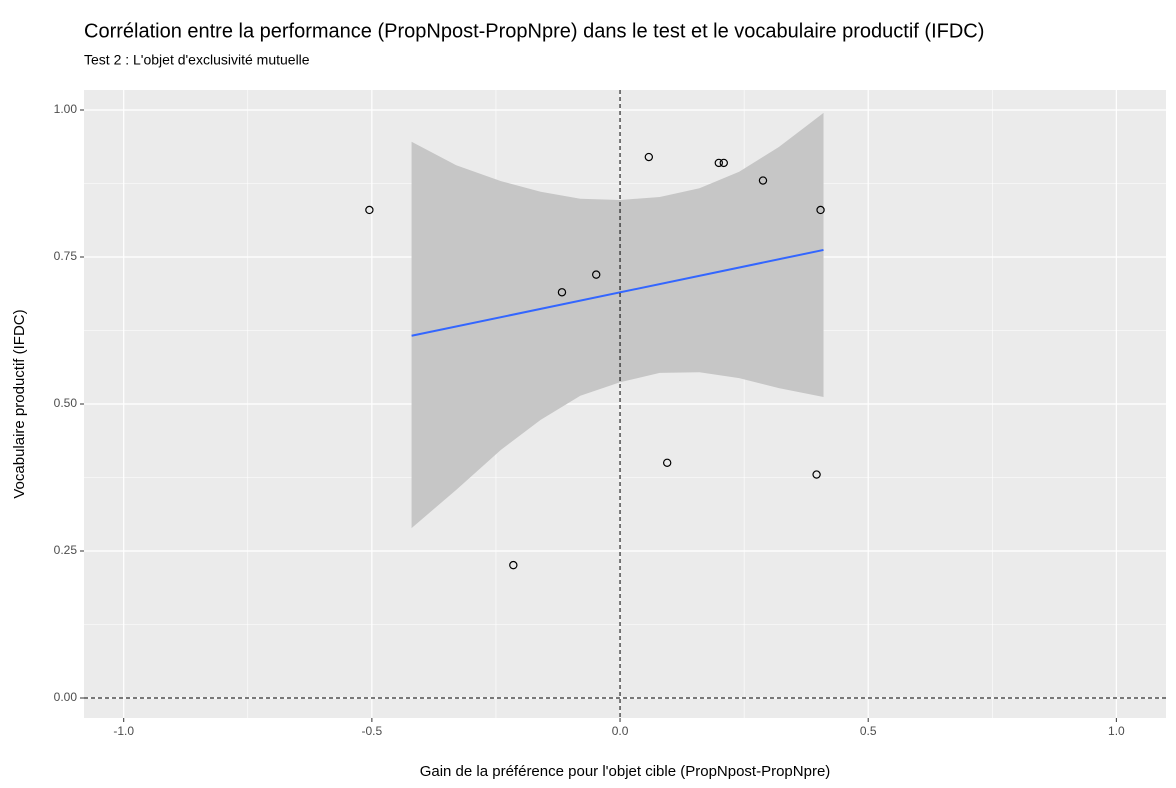  I want to click on chart-subtitle: Test 2 : L'objet d'exclusivité mutuelle, so click(197, 60).